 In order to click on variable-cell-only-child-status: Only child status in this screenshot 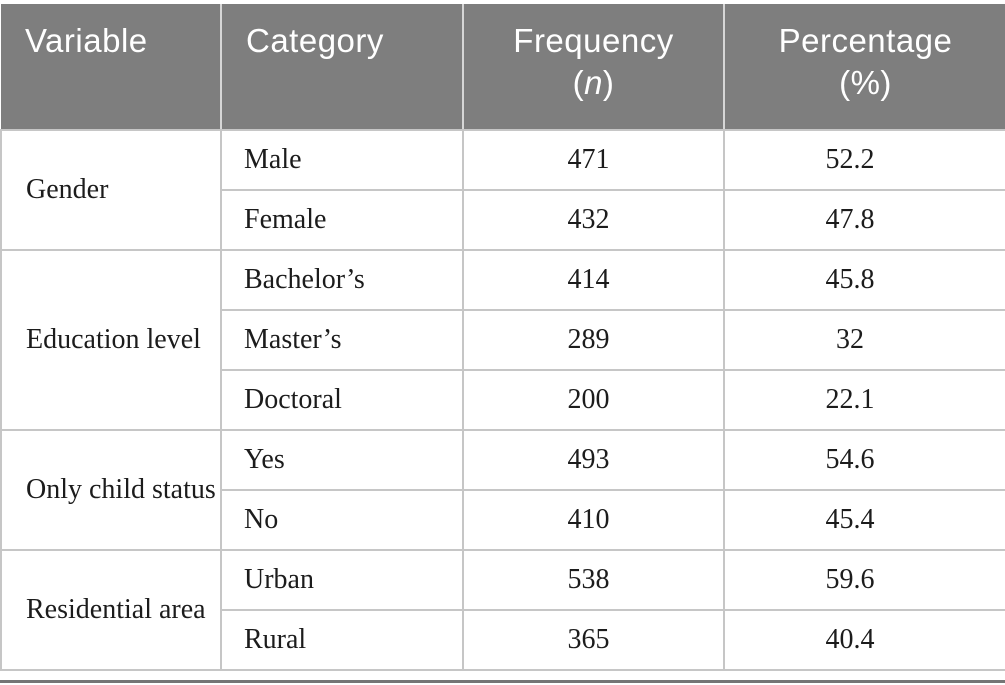, I will do `click(111, 490)`.